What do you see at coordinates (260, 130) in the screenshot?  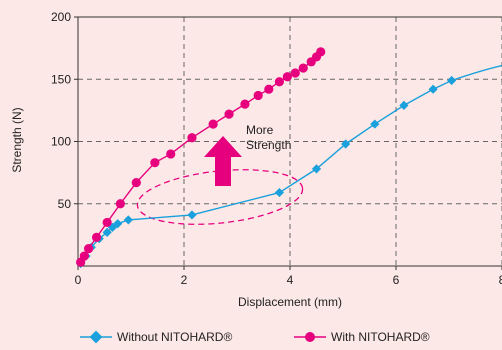 I see `annotation-more: More` at bounding box center [260, 130].